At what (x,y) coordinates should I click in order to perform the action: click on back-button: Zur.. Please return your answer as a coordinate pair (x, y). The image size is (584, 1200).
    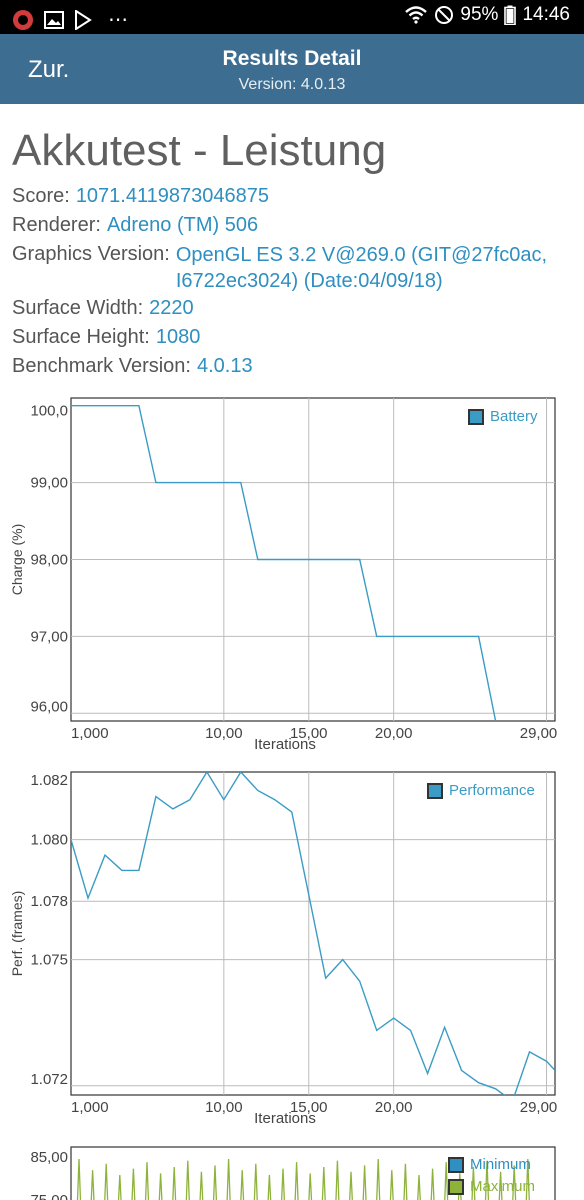
    Looking at the image, I should click on (49, 69).